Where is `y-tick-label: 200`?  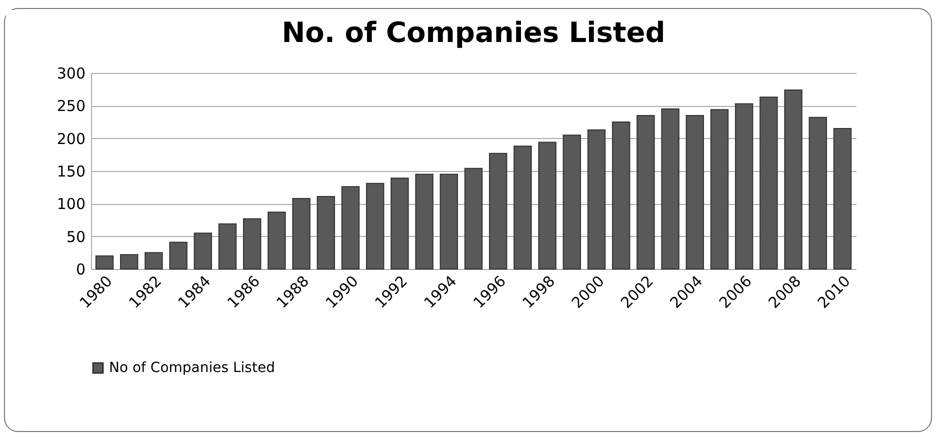
y-tick-label: 200 is located at coordinates (71, 139).